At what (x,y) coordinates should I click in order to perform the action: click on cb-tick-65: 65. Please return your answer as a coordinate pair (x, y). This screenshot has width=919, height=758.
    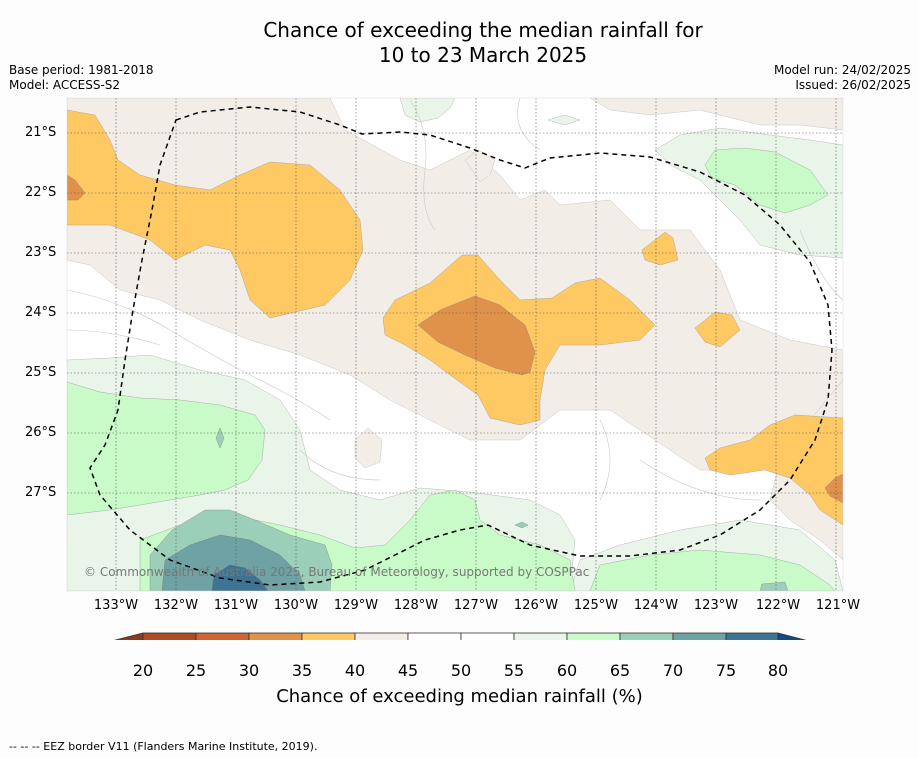
    Looking at the image, I should click on (620, 670).